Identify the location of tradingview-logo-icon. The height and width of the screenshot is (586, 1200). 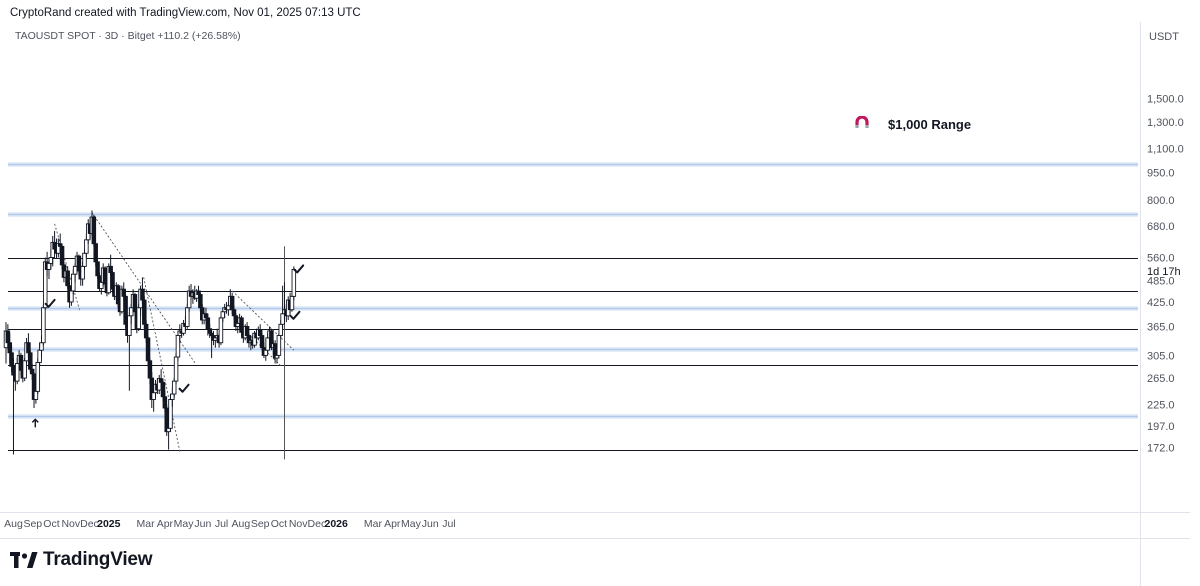
(24, 560).